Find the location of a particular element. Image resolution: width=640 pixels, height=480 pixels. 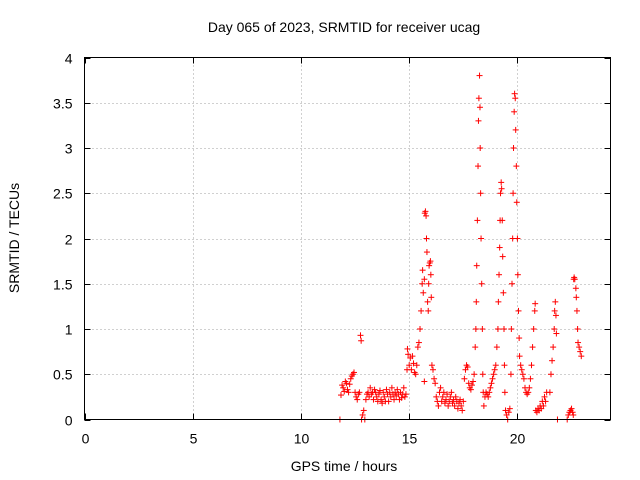

y-tick-label: 2.5 is located at coordinates (63, 194).